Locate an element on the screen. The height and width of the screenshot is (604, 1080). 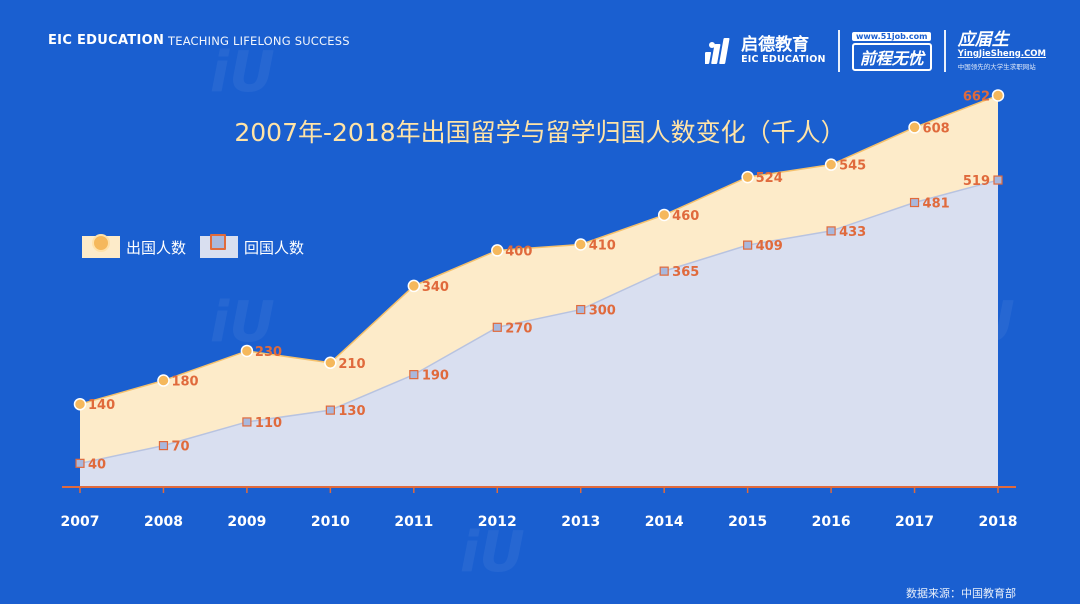
x-tick-label: 2012 is located at coordinates (497, 522).